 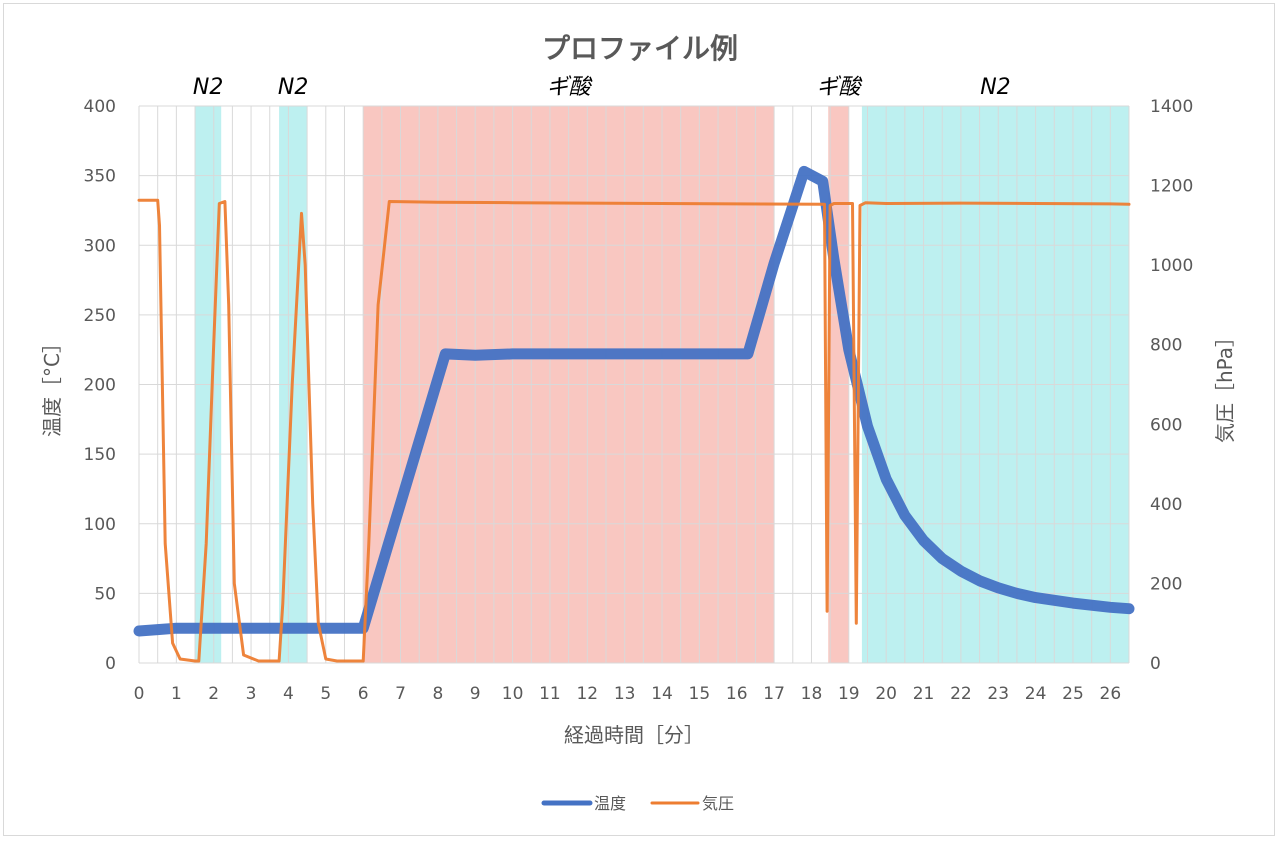 I want to click on y-left-tick-label-8: 400, so click(x=100, y=107).